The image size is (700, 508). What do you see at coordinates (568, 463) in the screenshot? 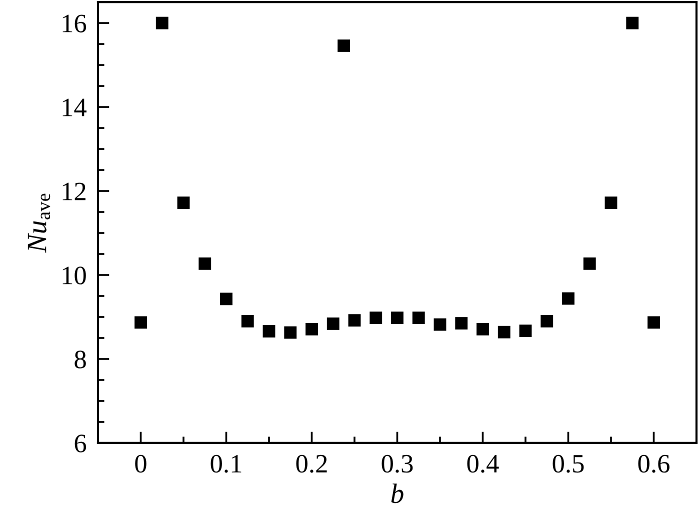
I see `x-tick-label: 0.5` at bounding box center [568, 463].